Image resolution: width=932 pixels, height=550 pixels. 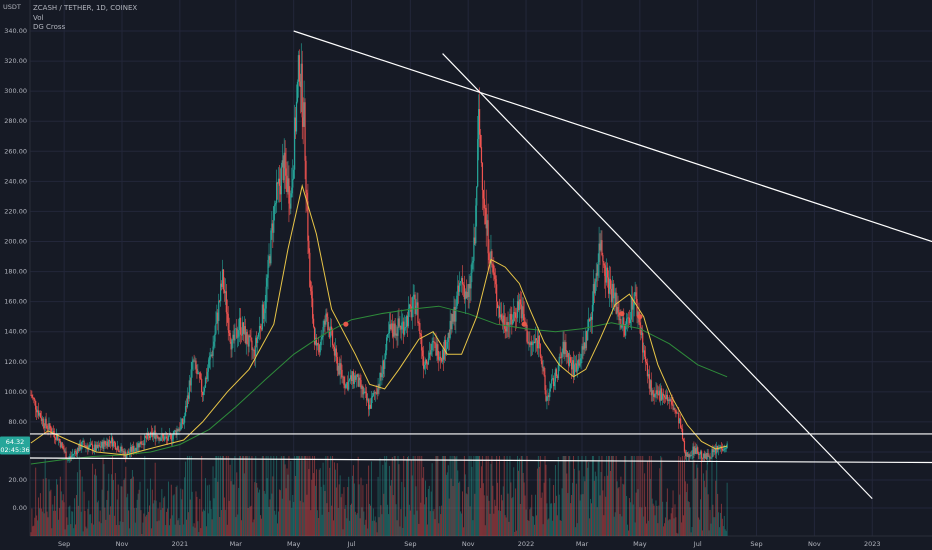 What do you see at coordinates (872, 544) in the screenshot?
I see `time-tick-label: 2023` at bounding box center [872, 544].